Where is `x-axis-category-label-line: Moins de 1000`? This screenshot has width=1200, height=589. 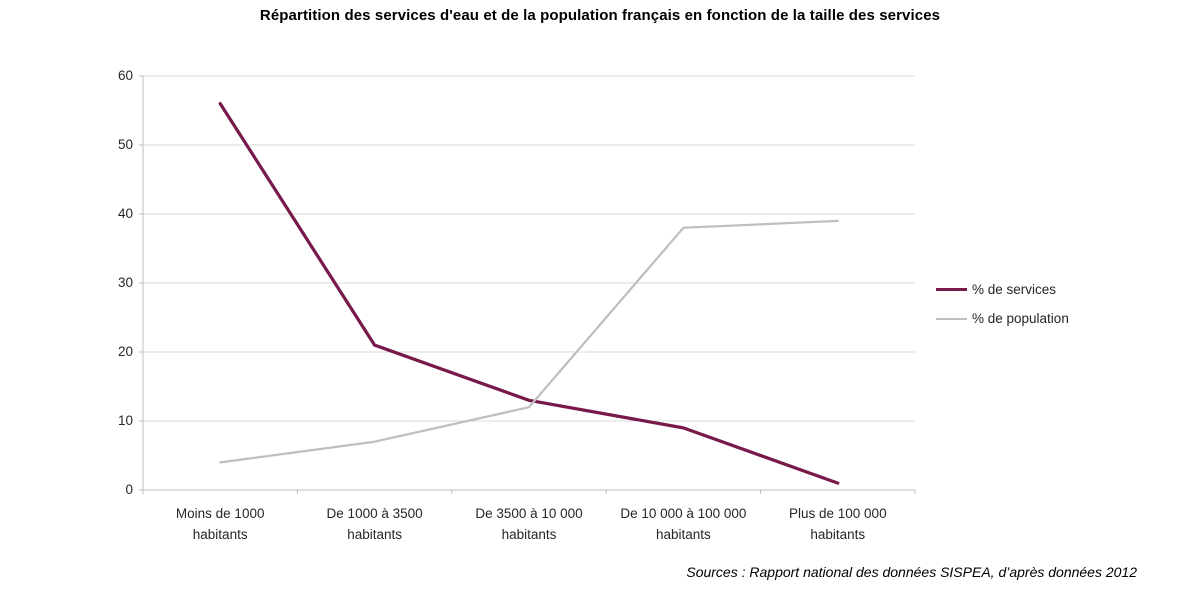
x-axis-category-label-line: Moins de 1000 is located at coordinates (220, 513).